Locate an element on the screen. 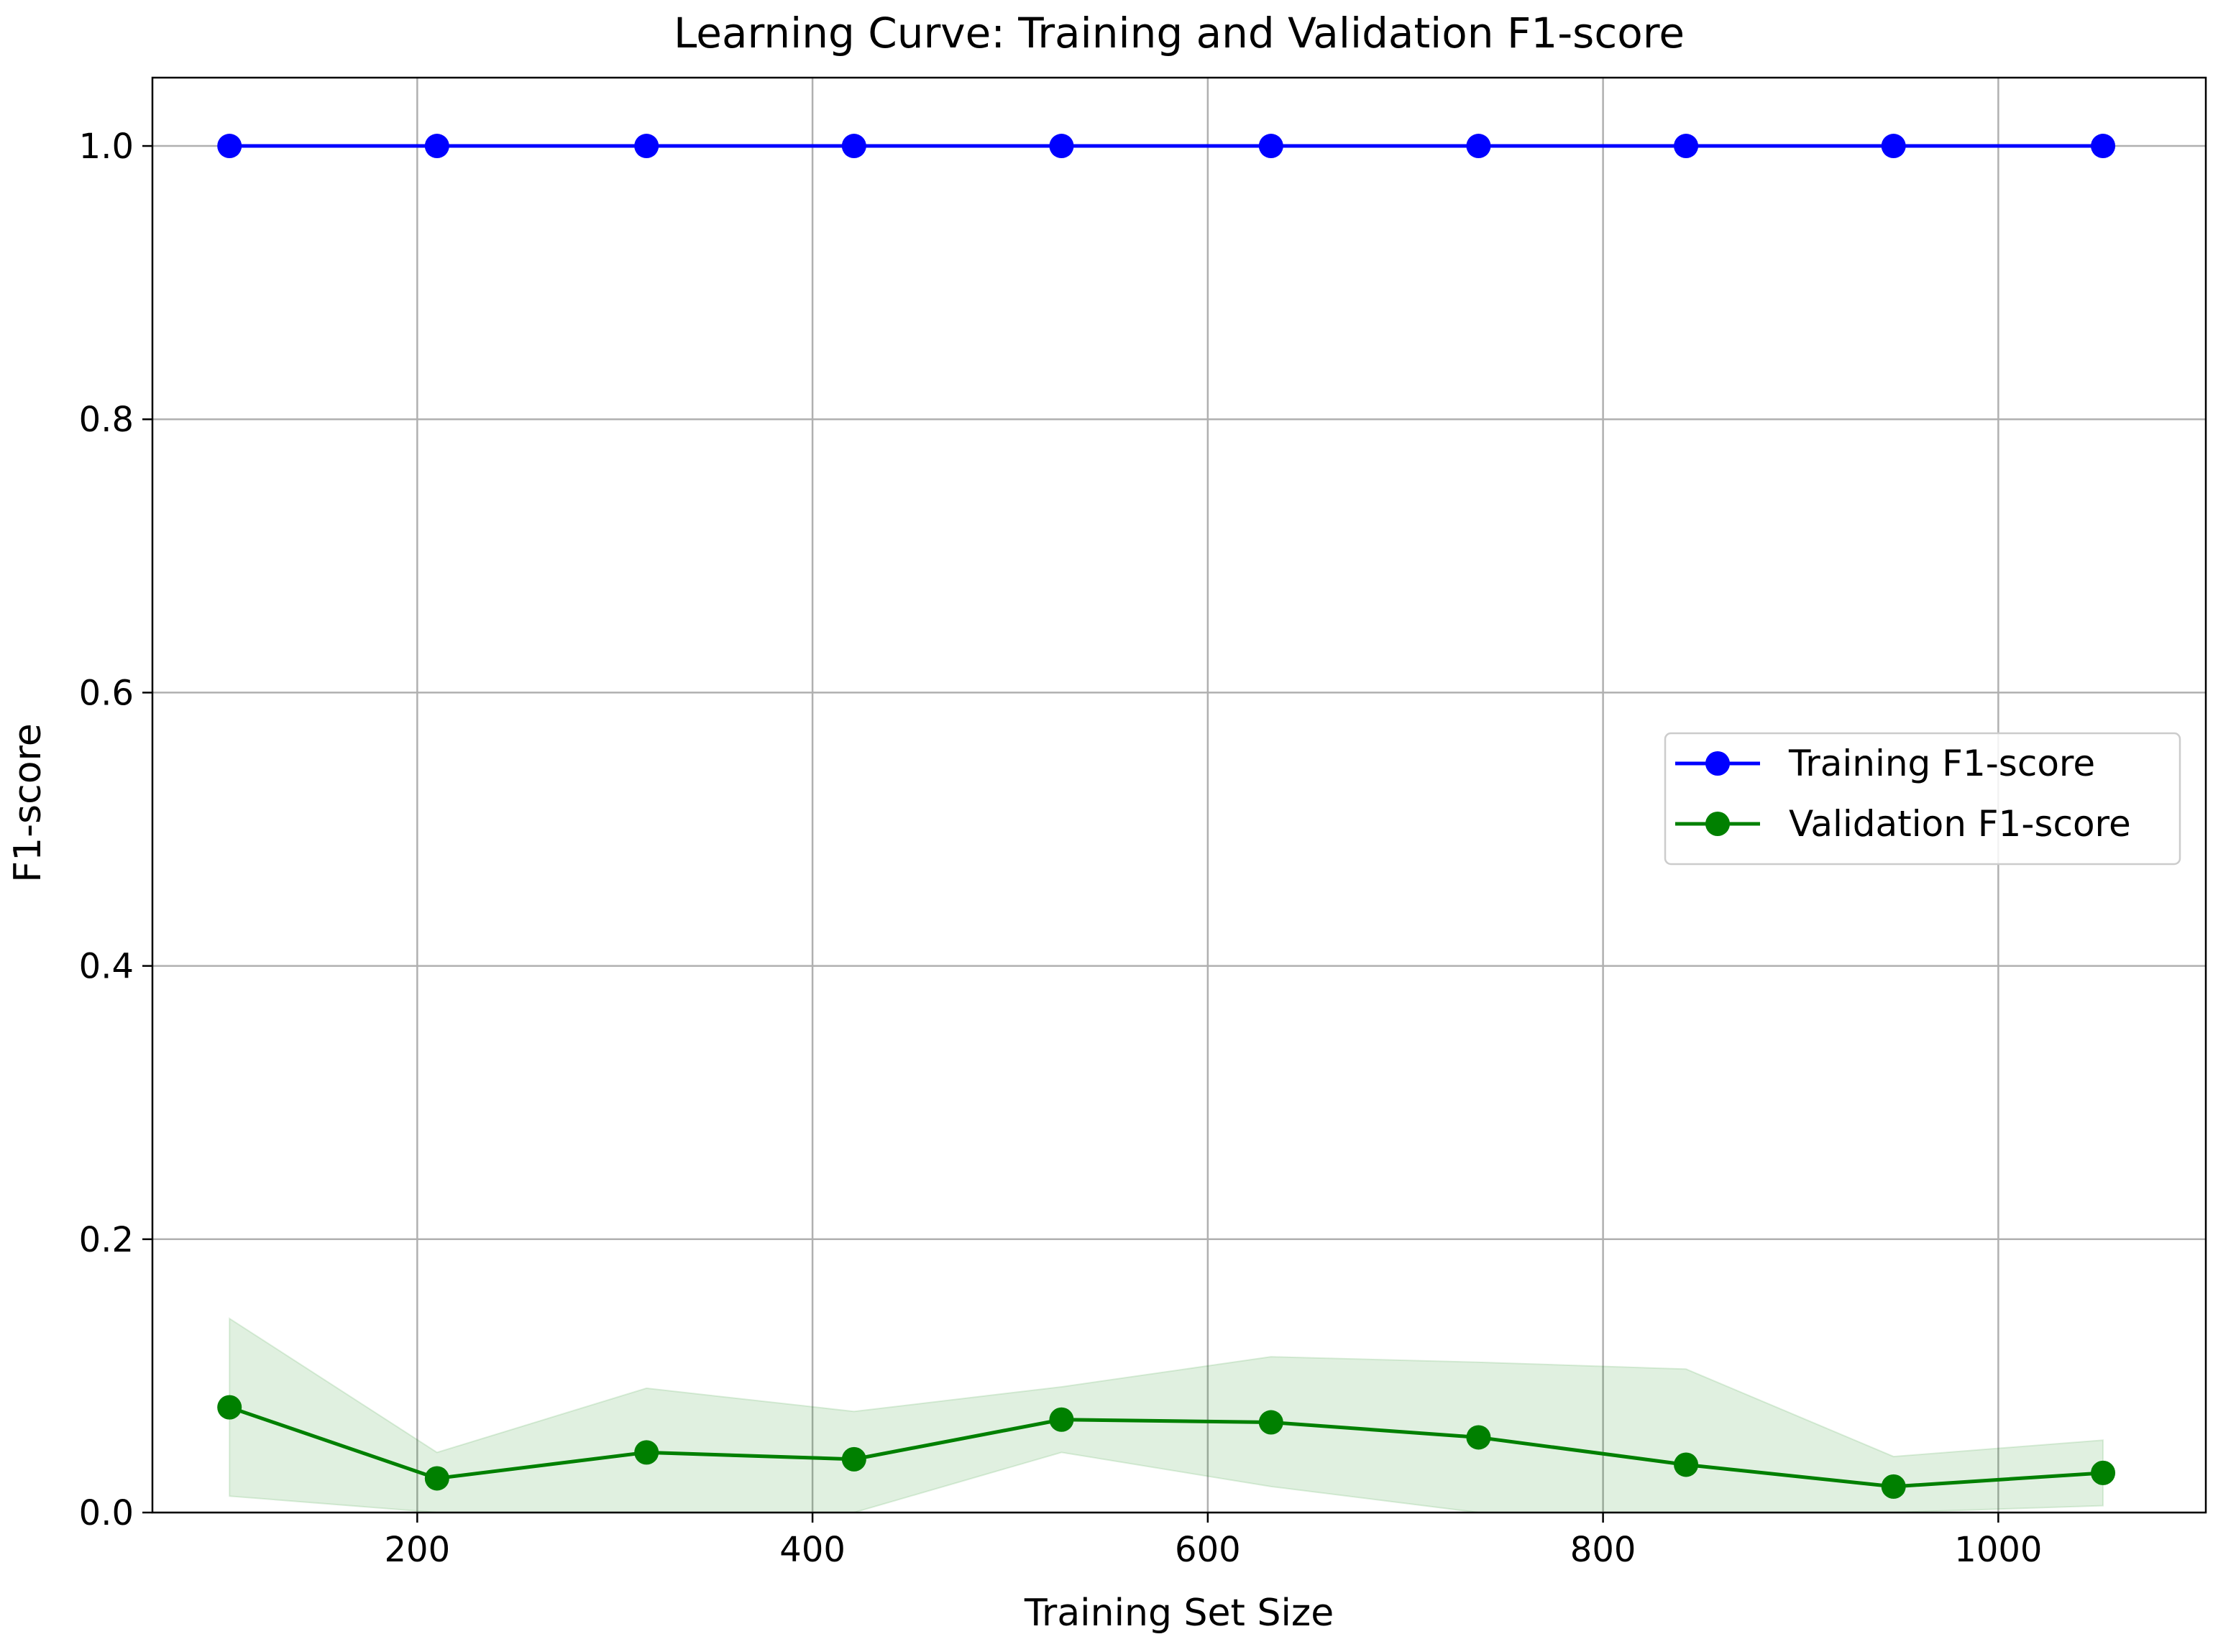 This screenshot has height=1652, width=2213. y-tick-label: 0.8 is located at coordinates (107, 420).